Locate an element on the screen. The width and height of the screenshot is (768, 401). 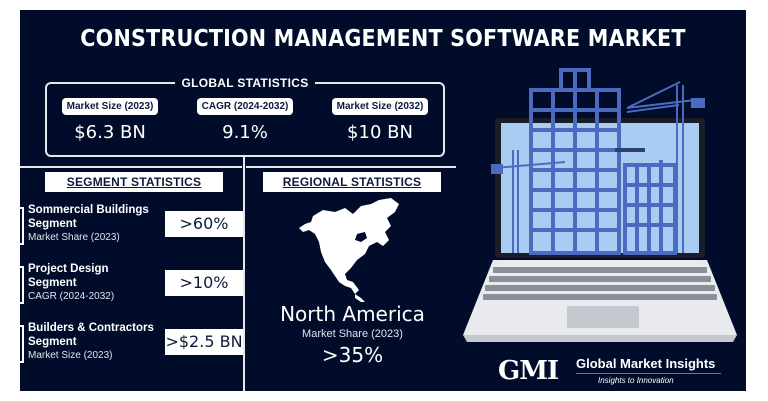
stat-label: Market Size (2023) is located at coordinates (110, 106).